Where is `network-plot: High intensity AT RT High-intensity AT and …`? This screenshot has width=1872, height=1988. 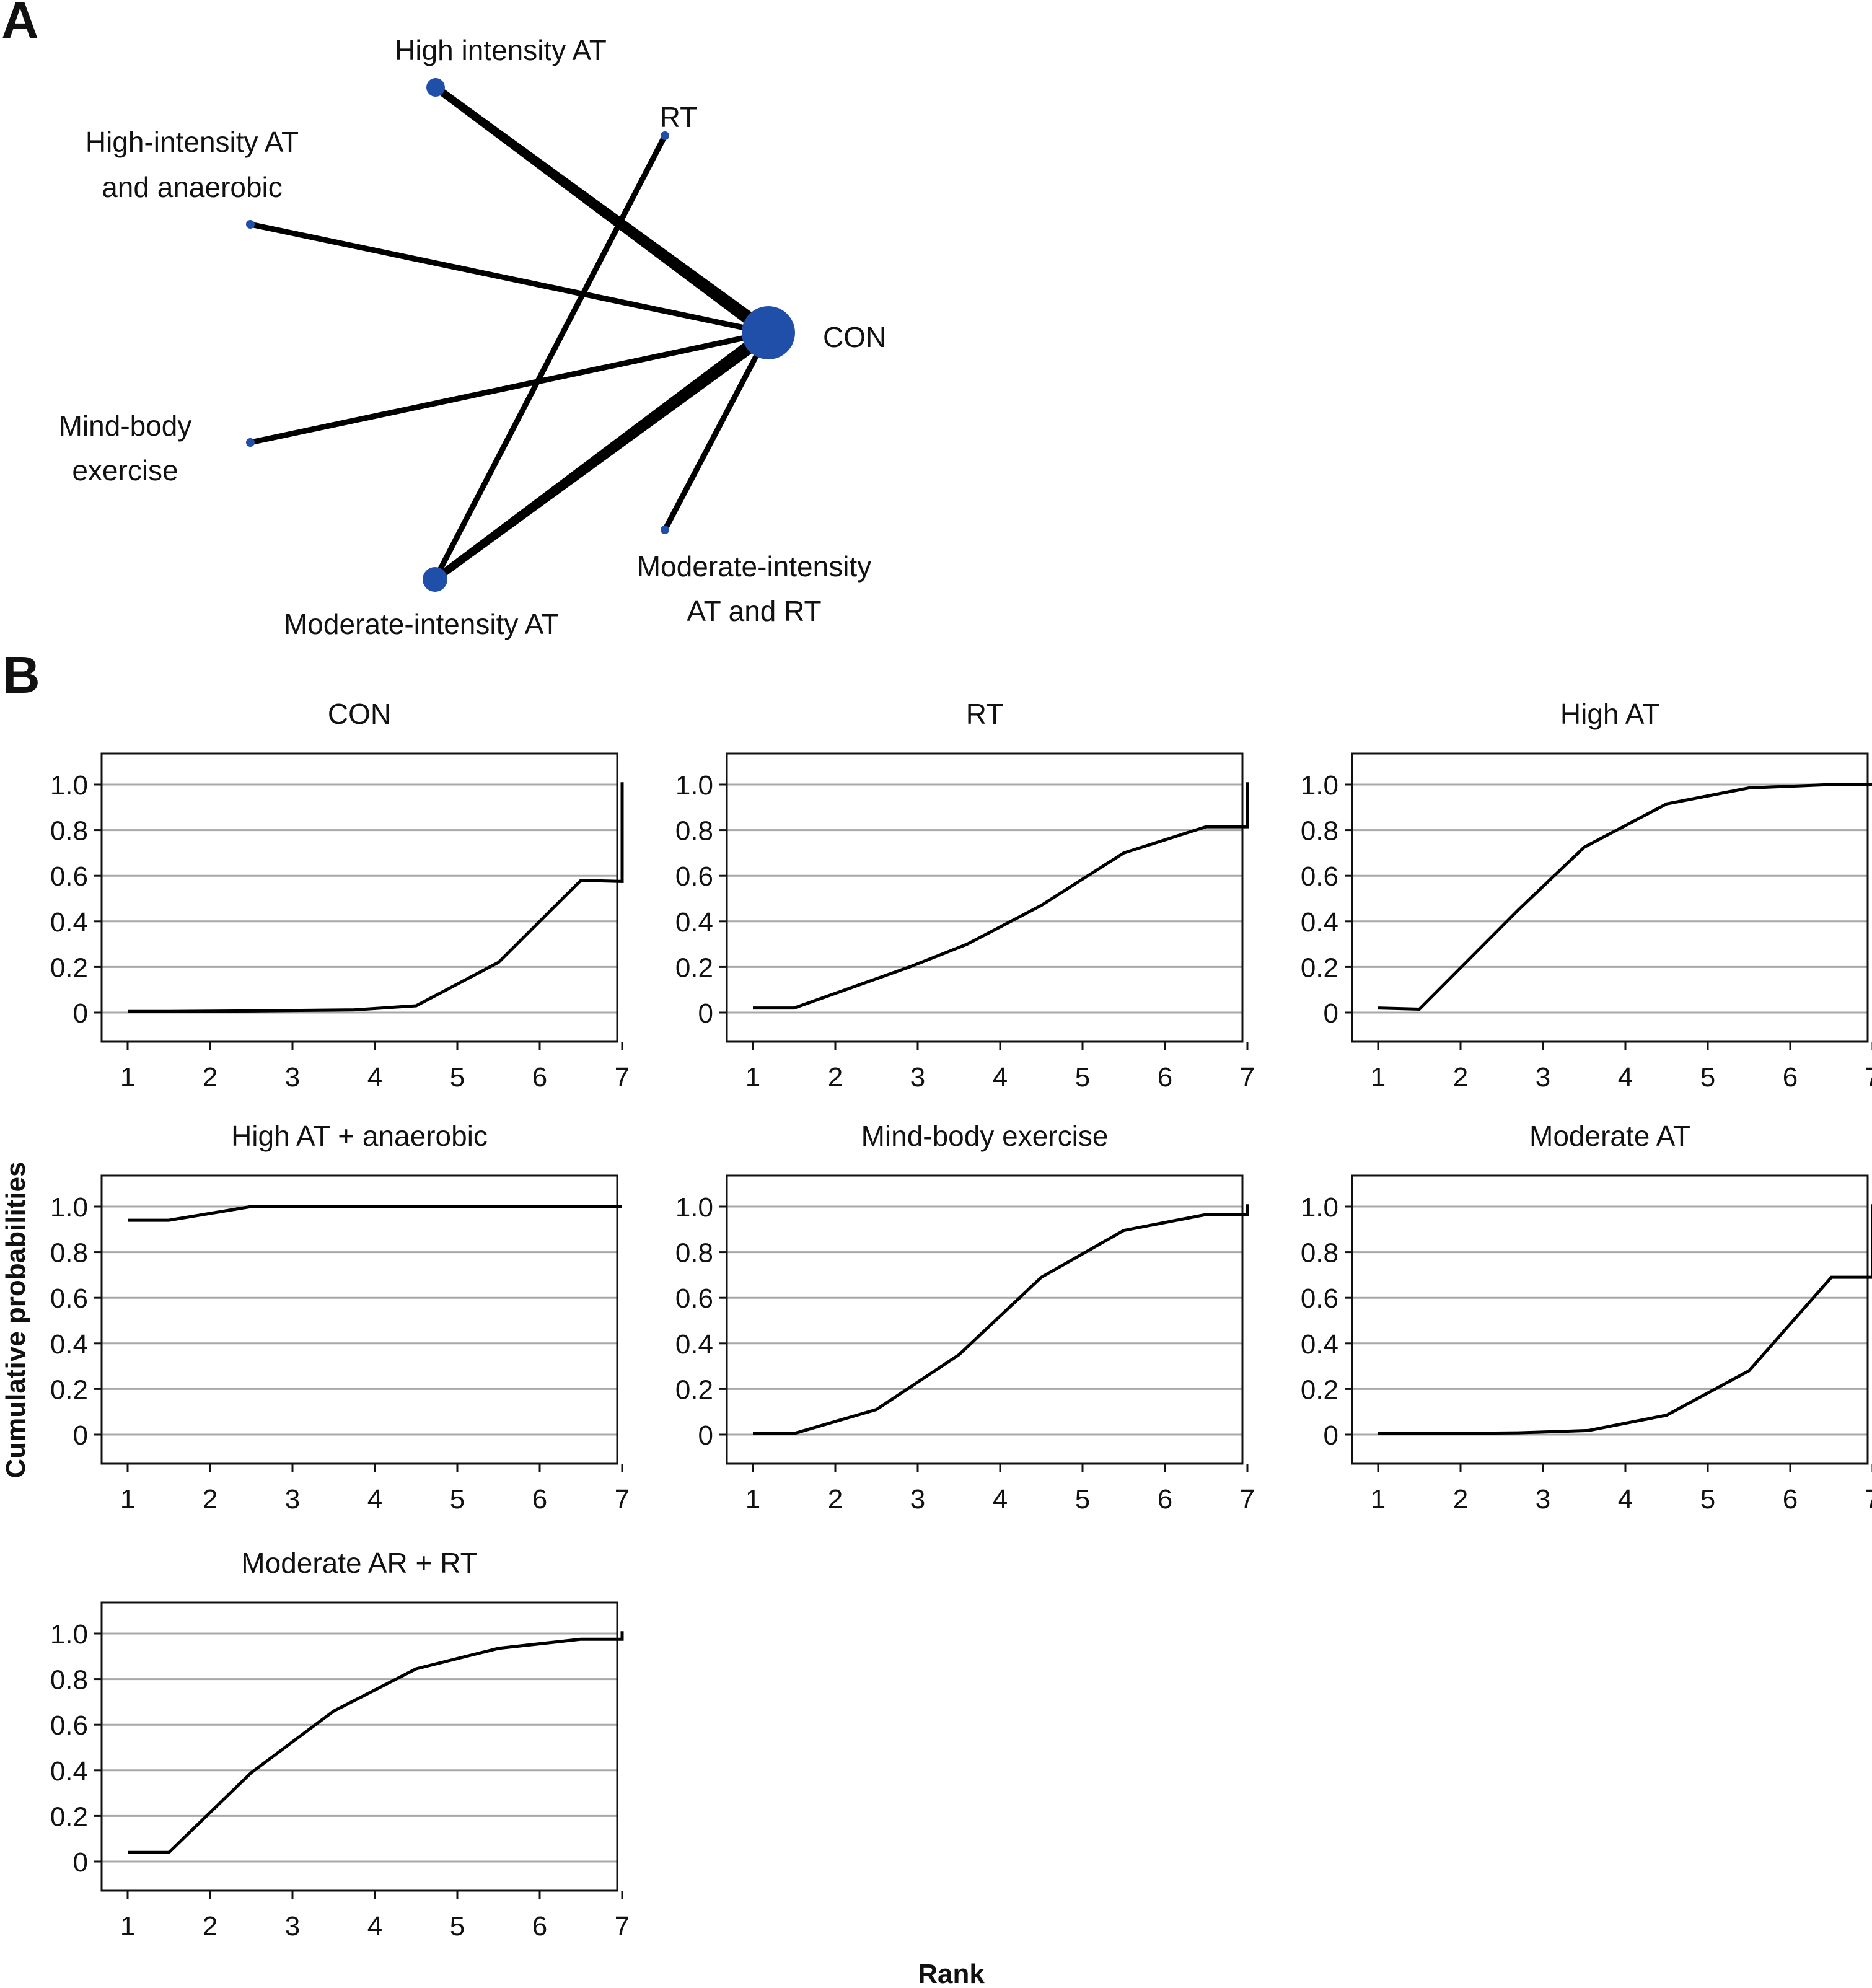 network-plot: High intensity AT RT High-intensity AT and … is located at coordinates (473, 337).